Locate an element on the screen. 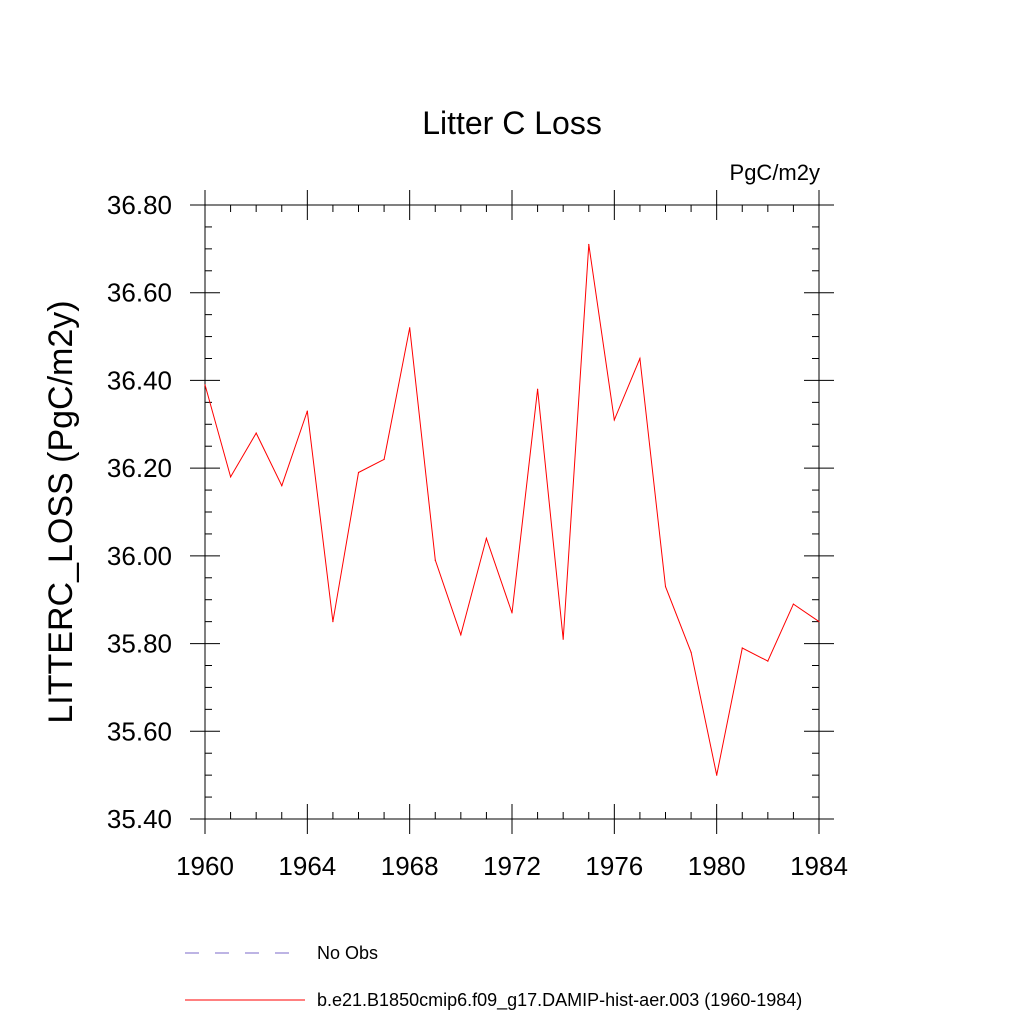 This screenshot has height=1024, width=1024. chart-title: Litter C Loss is located at coordinates (512, 123).